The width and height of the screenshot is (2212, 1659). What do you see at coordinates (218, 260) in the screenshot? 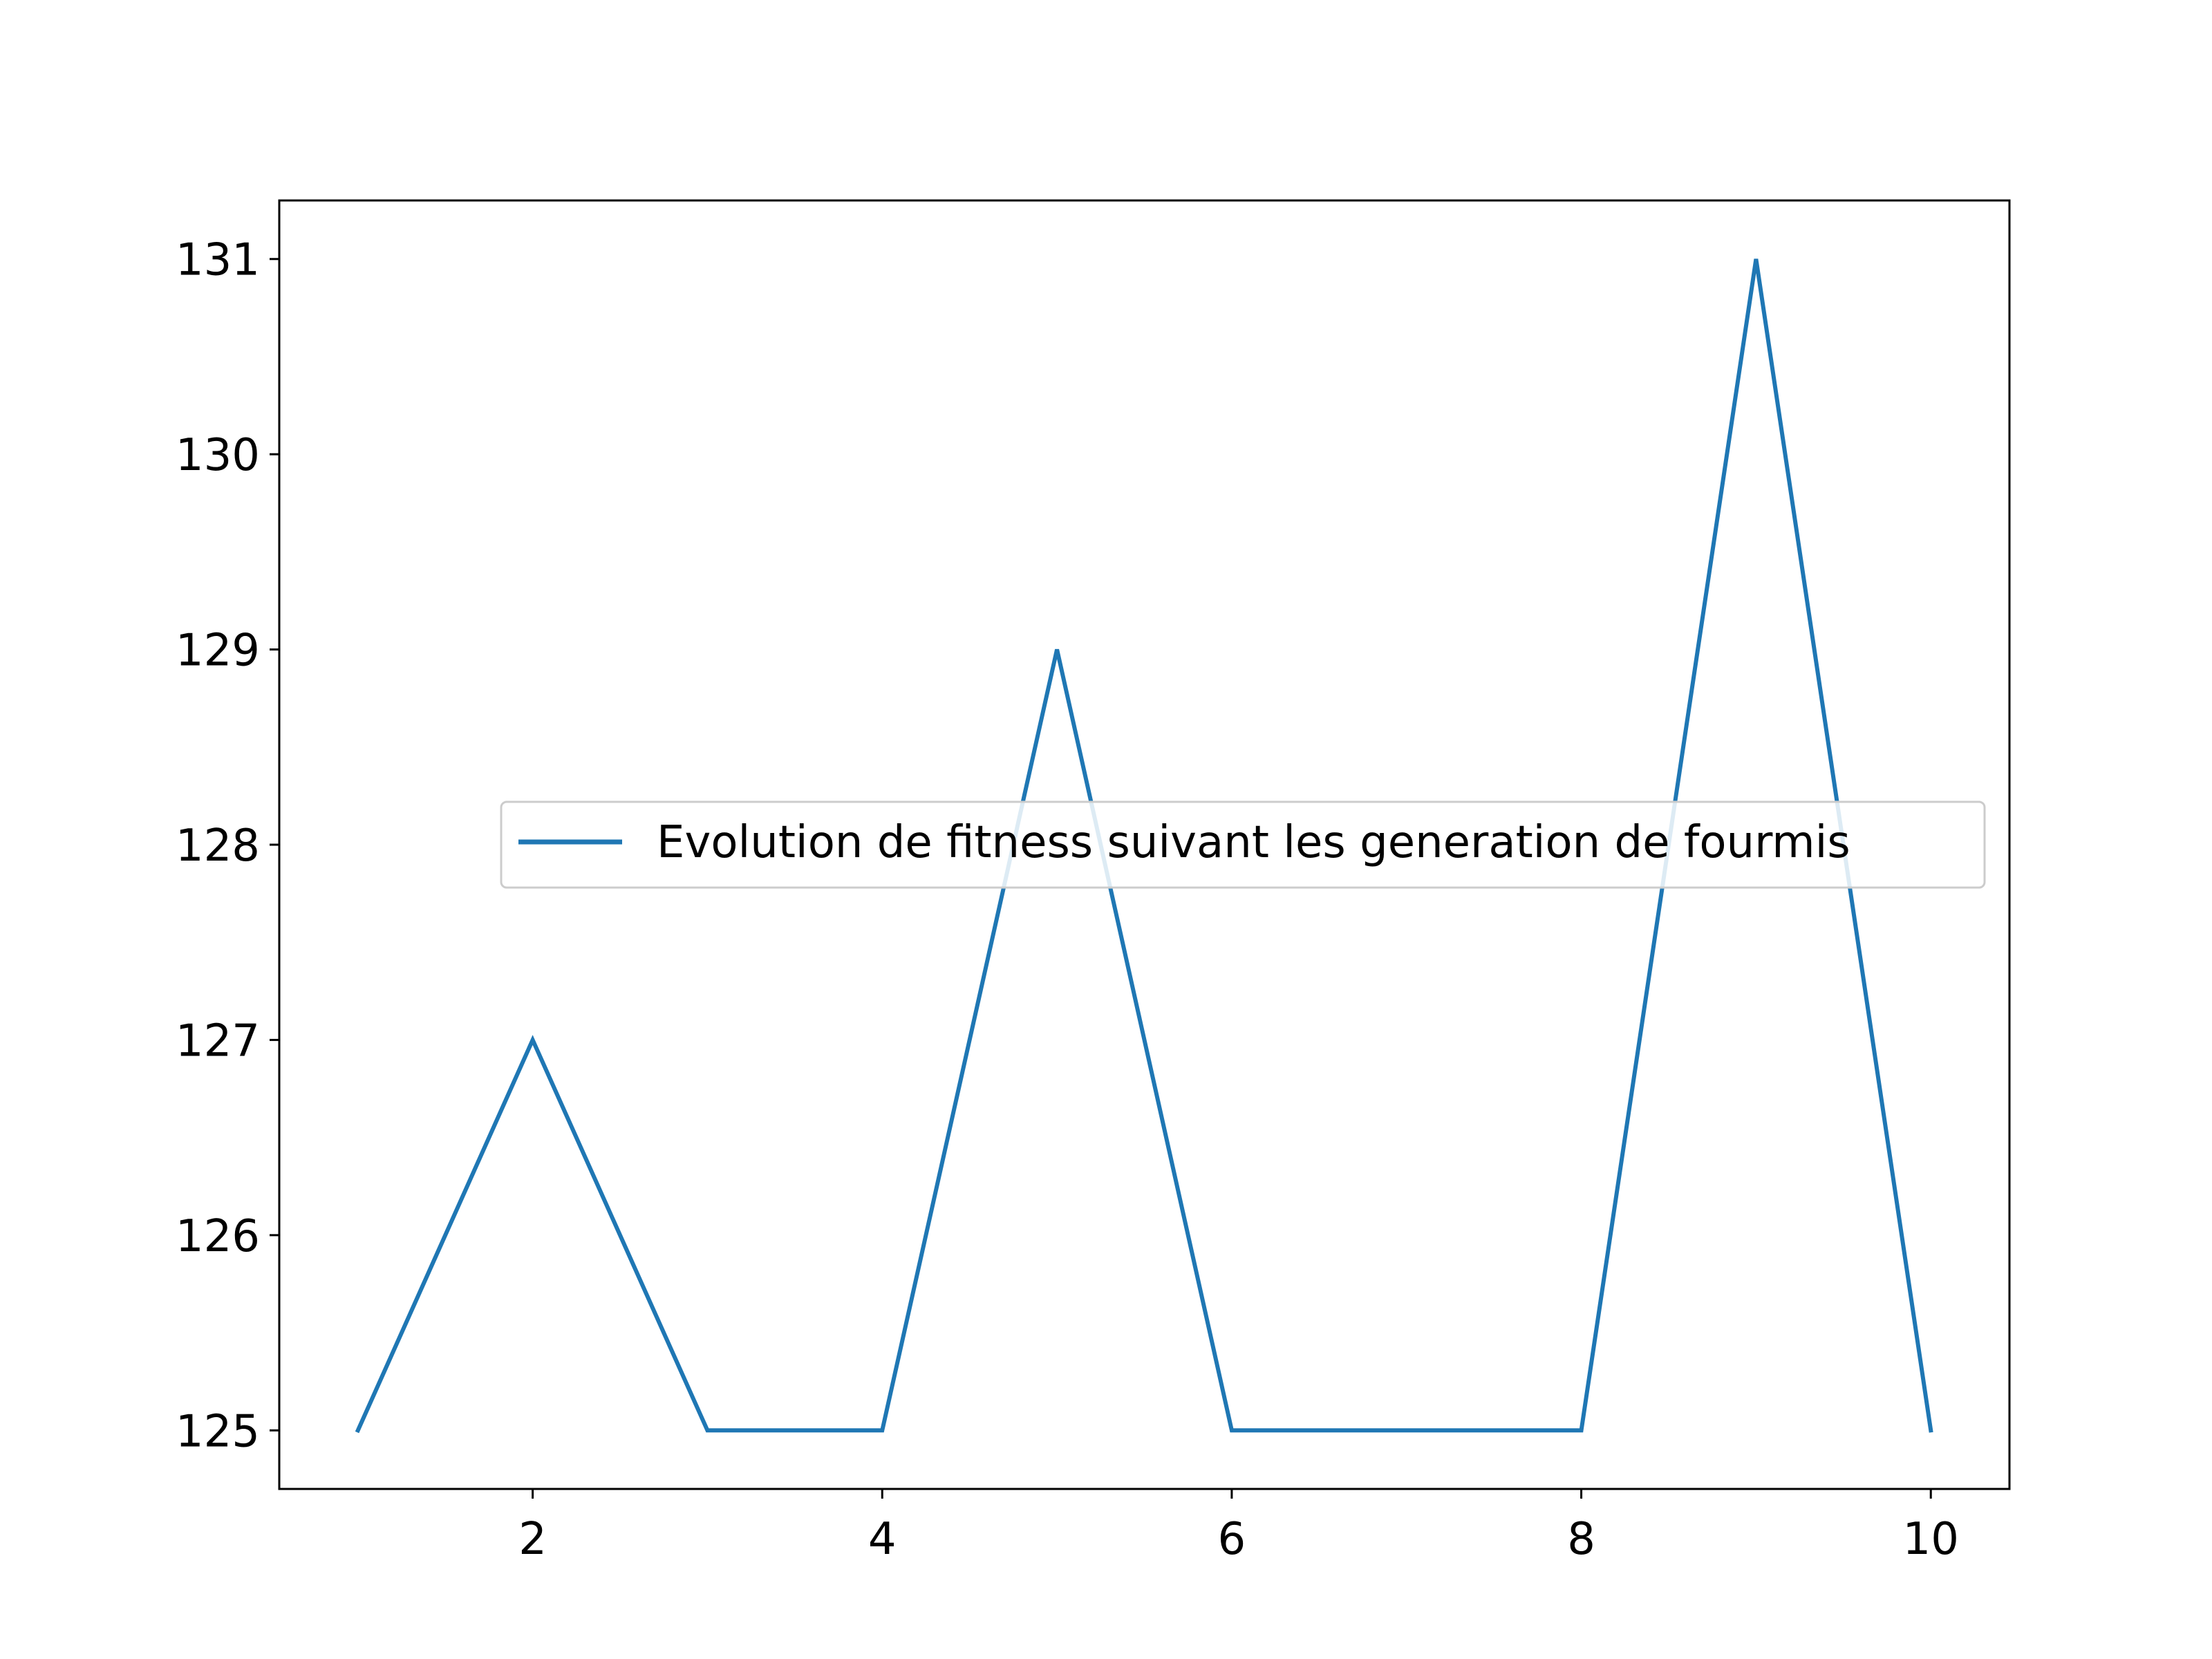
I see `y-tick-label: 131` at bounding box center [218, 260].